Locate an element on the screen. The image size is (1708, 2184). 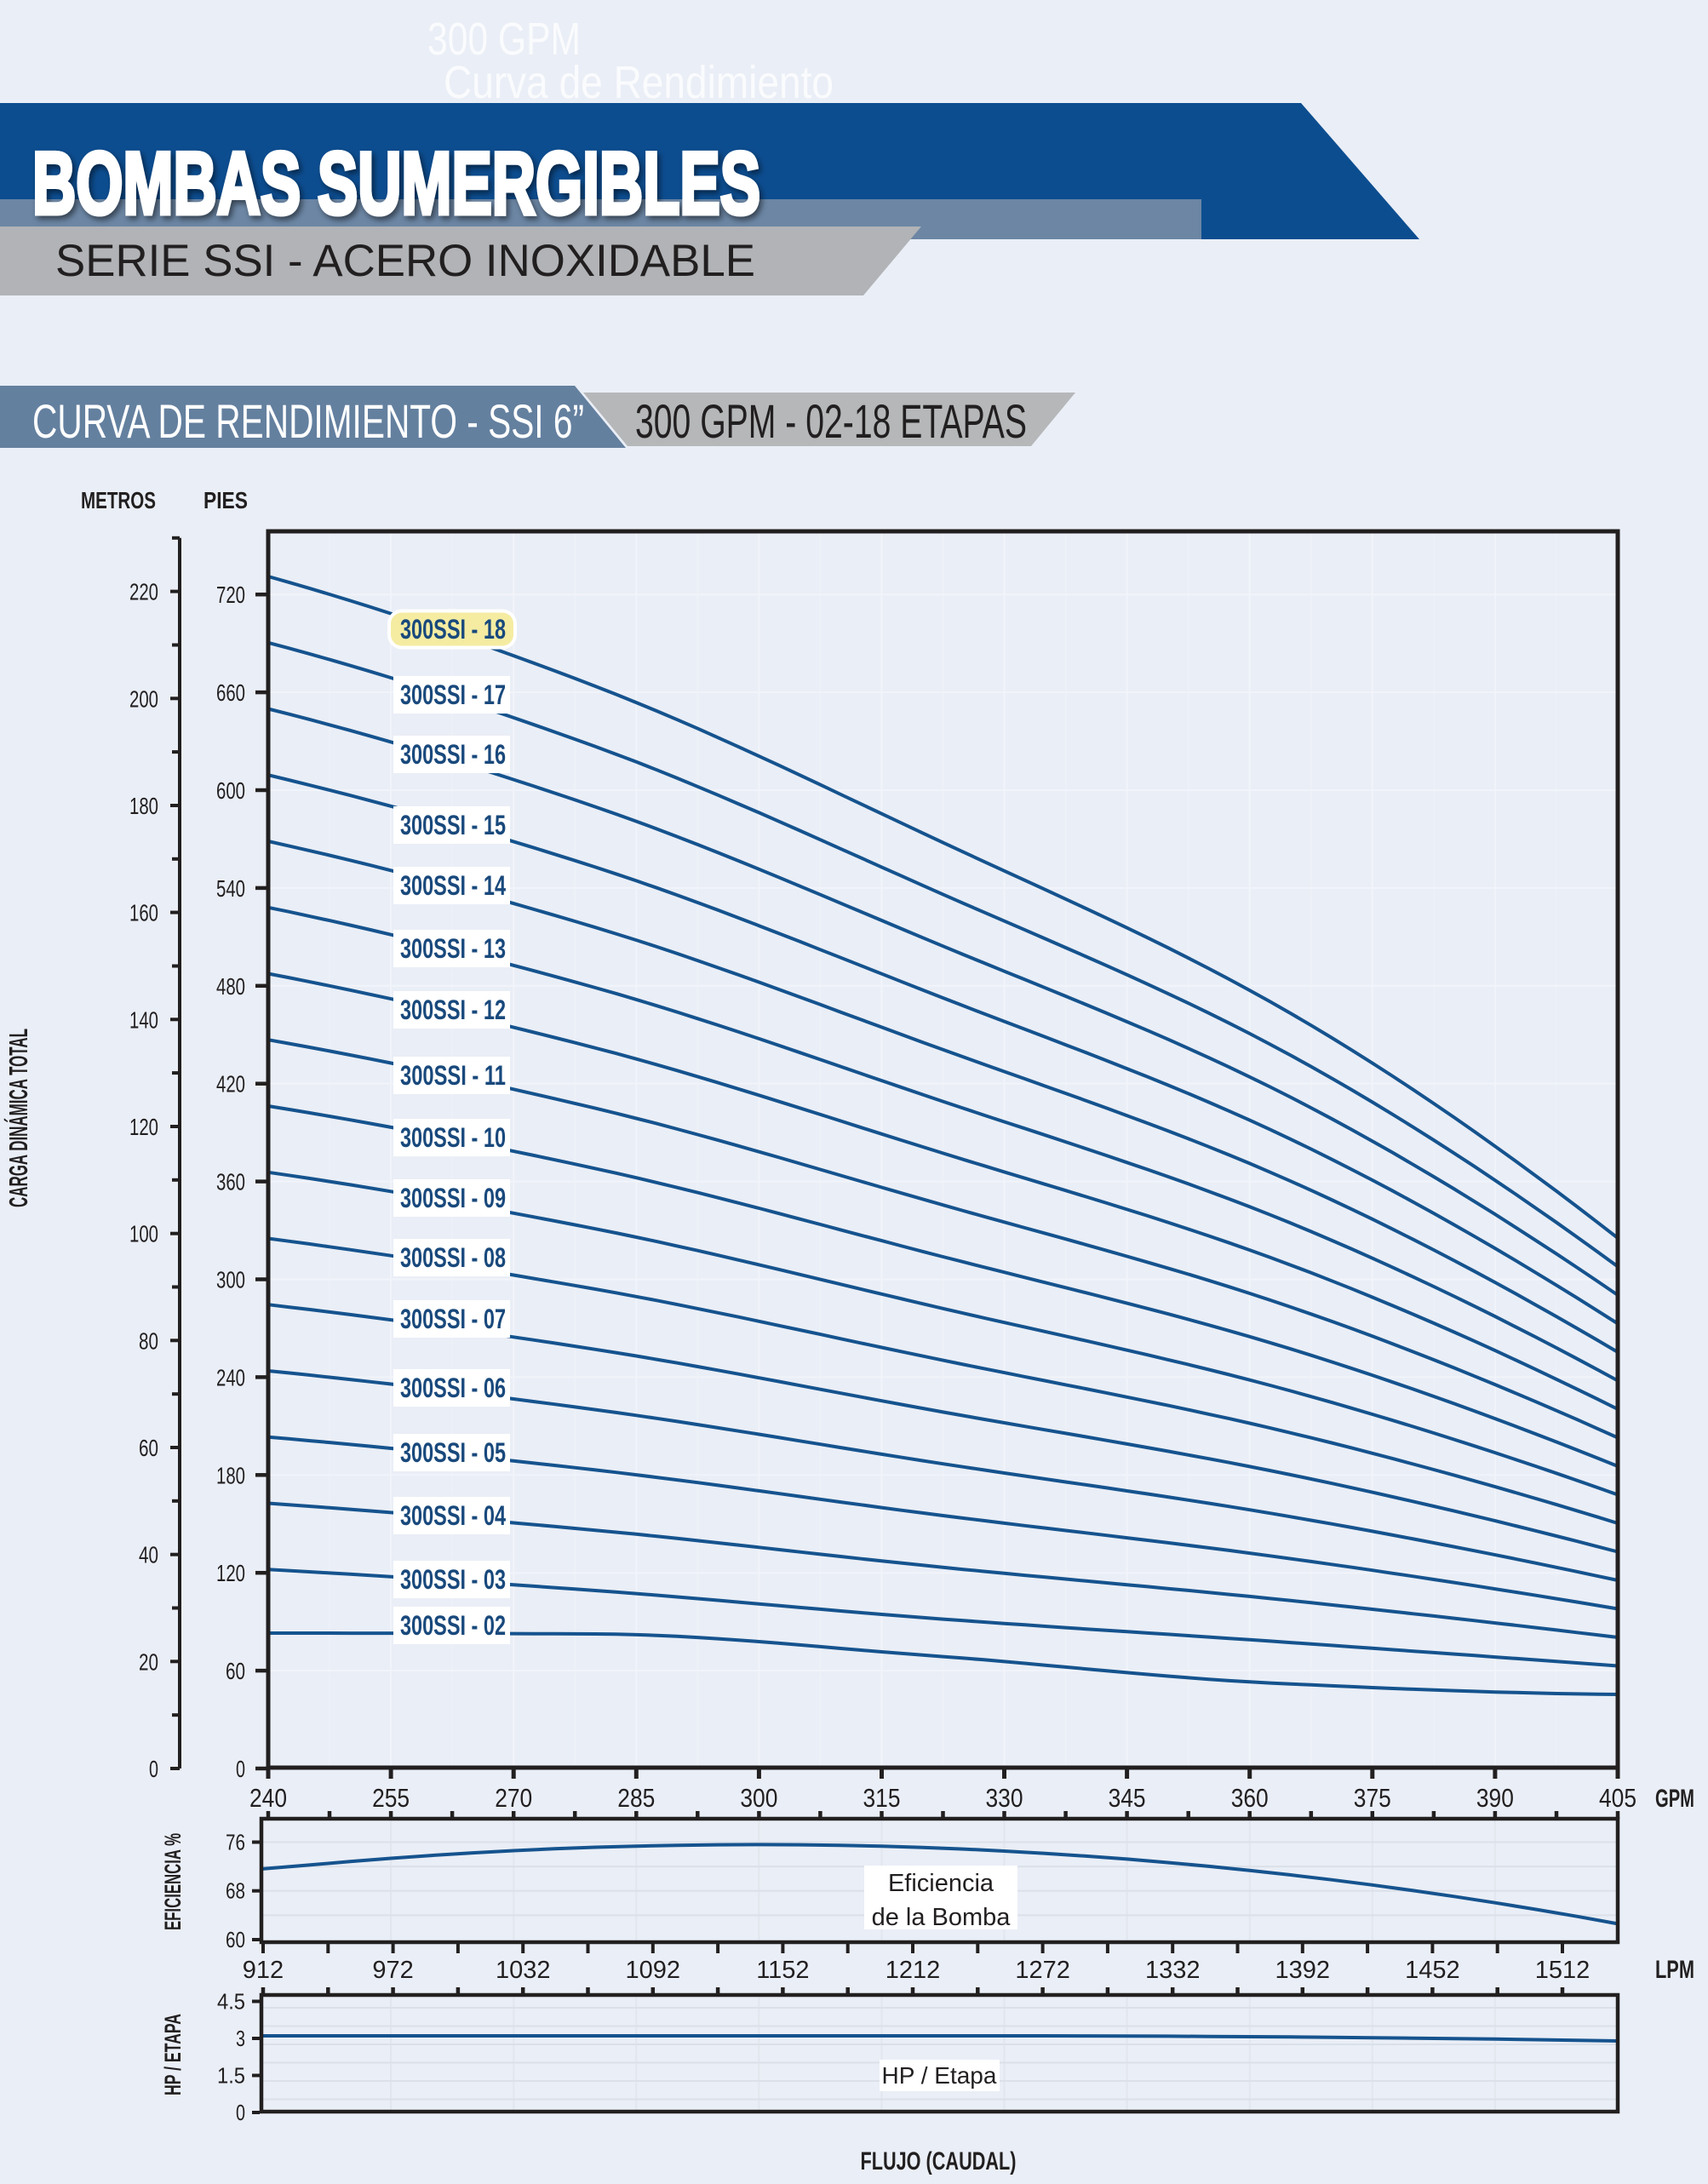
svg-text: 330 is located at coordinates (1005, 1798).